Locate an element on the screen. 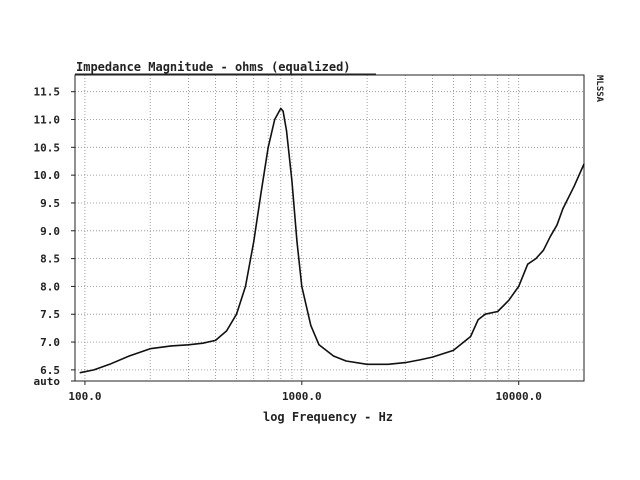  x-axis: 100.0 1000.0 10000.0 is located at coordinates (305, 392).